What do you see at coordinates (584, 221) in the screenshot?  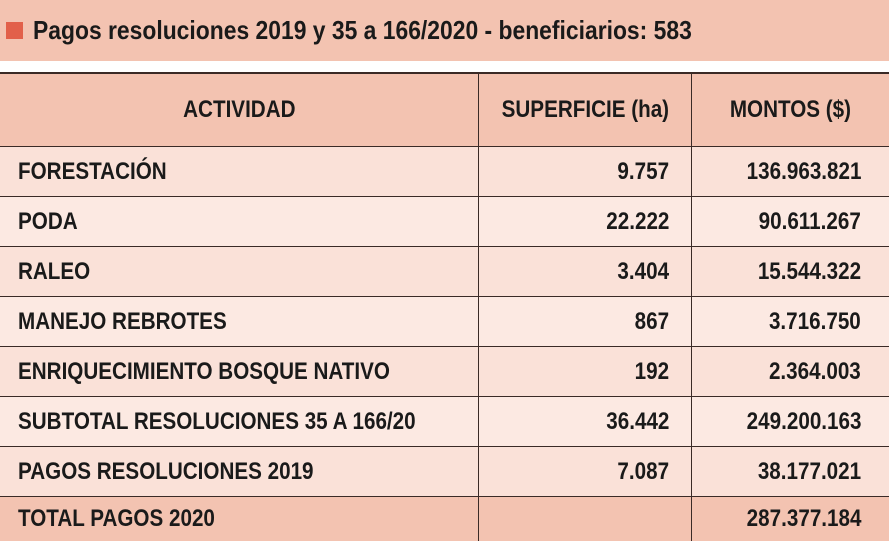 I see `cell-superficie: 22.222` at bounding box center [584, 221].